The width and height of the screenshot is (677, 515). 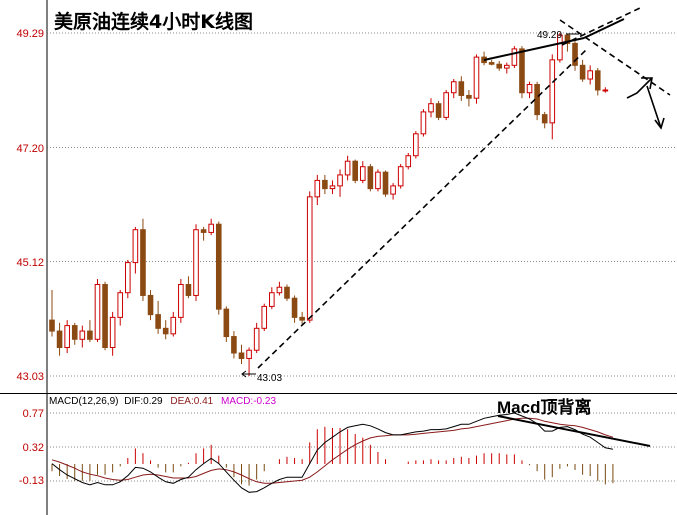 I want to click on chart-title: 美原油连续4小时K线图, so click(x=153, y=21).